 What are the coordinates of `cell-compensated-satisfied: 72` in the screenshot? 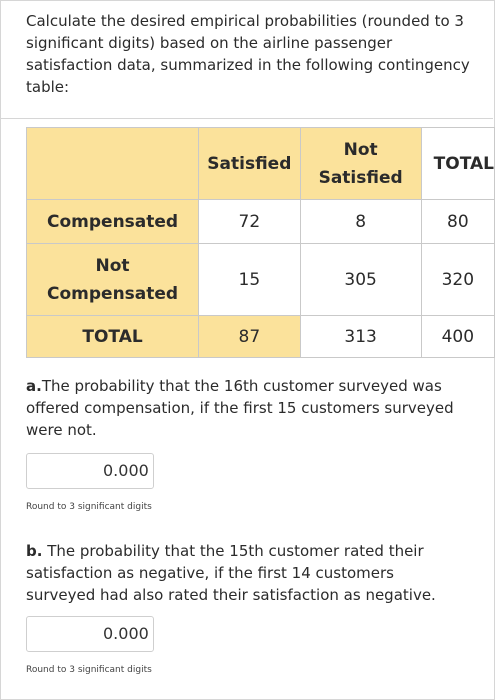 It's located at (249, 221).